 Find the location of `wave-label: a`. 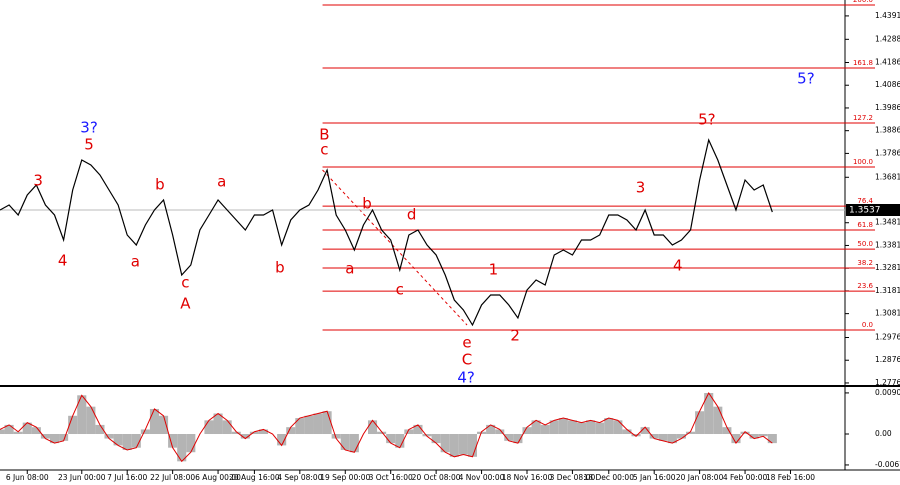

wave-label: a is located at coordinates (221, 182).